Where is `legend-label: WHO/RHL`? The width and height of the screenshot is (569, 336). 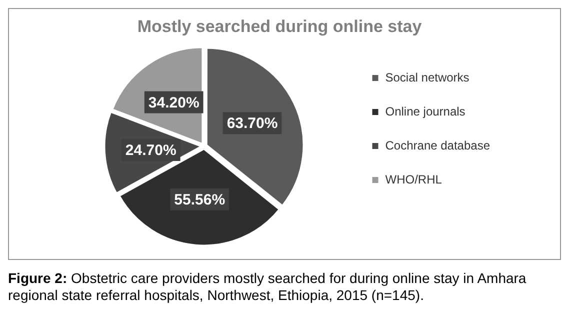
legend-label: WHO/RHL is located at coordinates (413, 179).